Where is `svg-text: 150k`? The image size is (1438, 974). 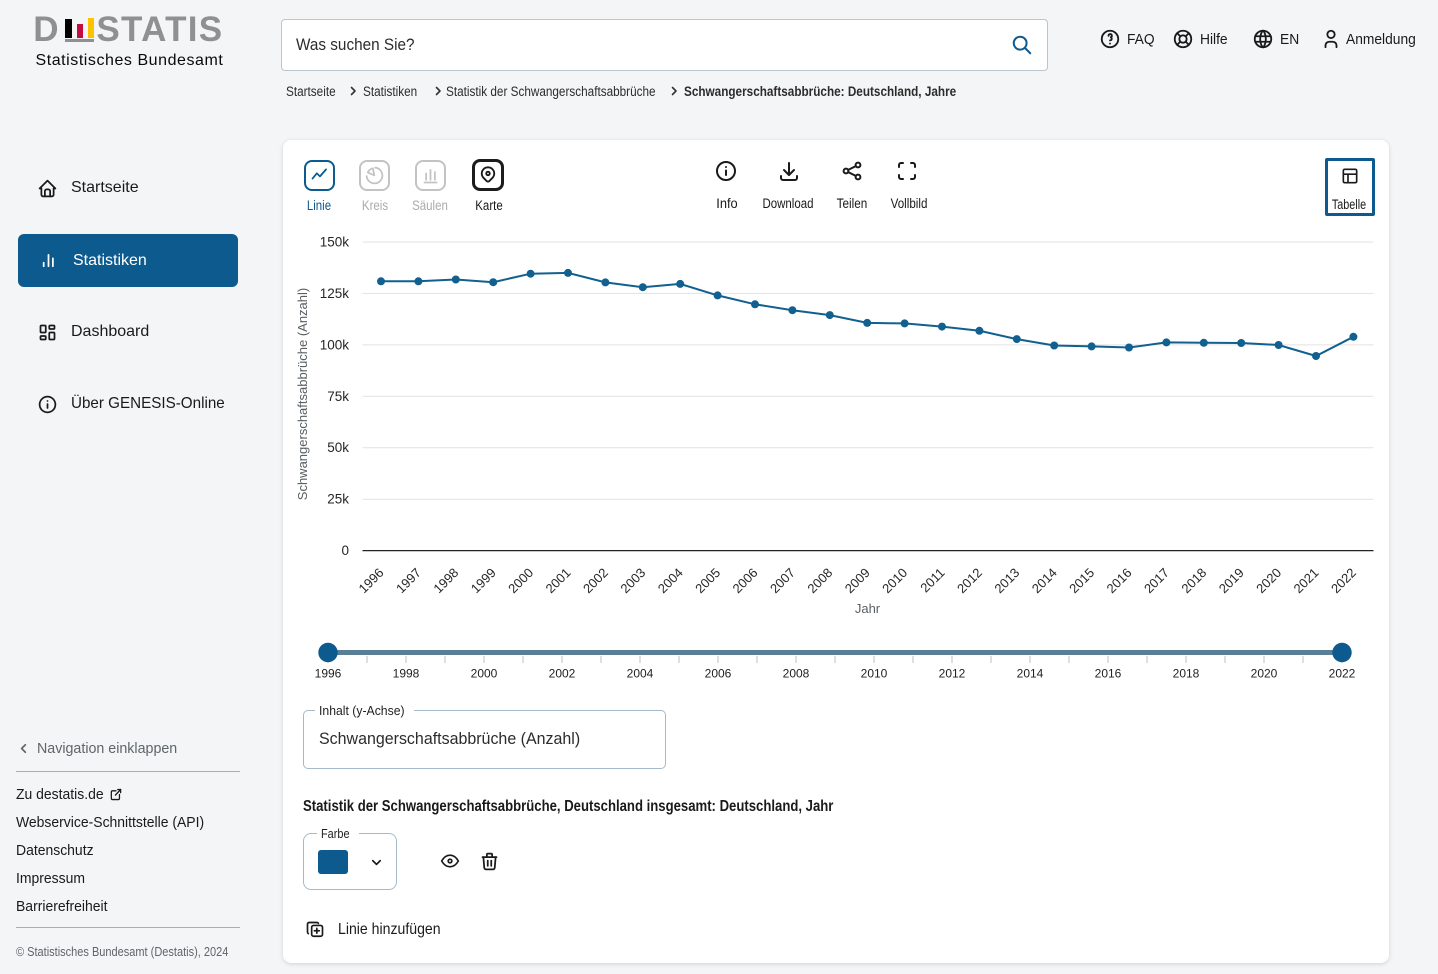
svg-text: 150k is located at coordinates (335, 242).